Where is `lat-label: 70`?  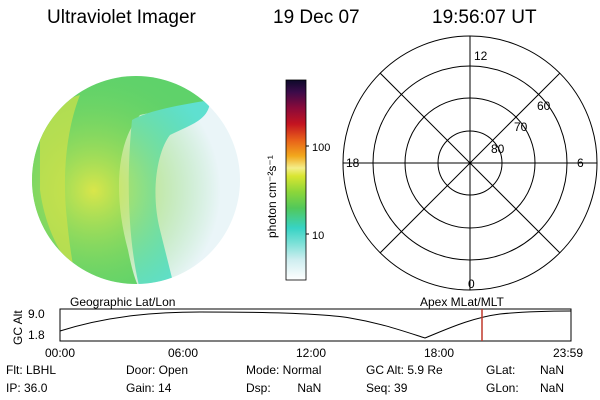 lat-label: 70 is located at coordinates (521, 127).